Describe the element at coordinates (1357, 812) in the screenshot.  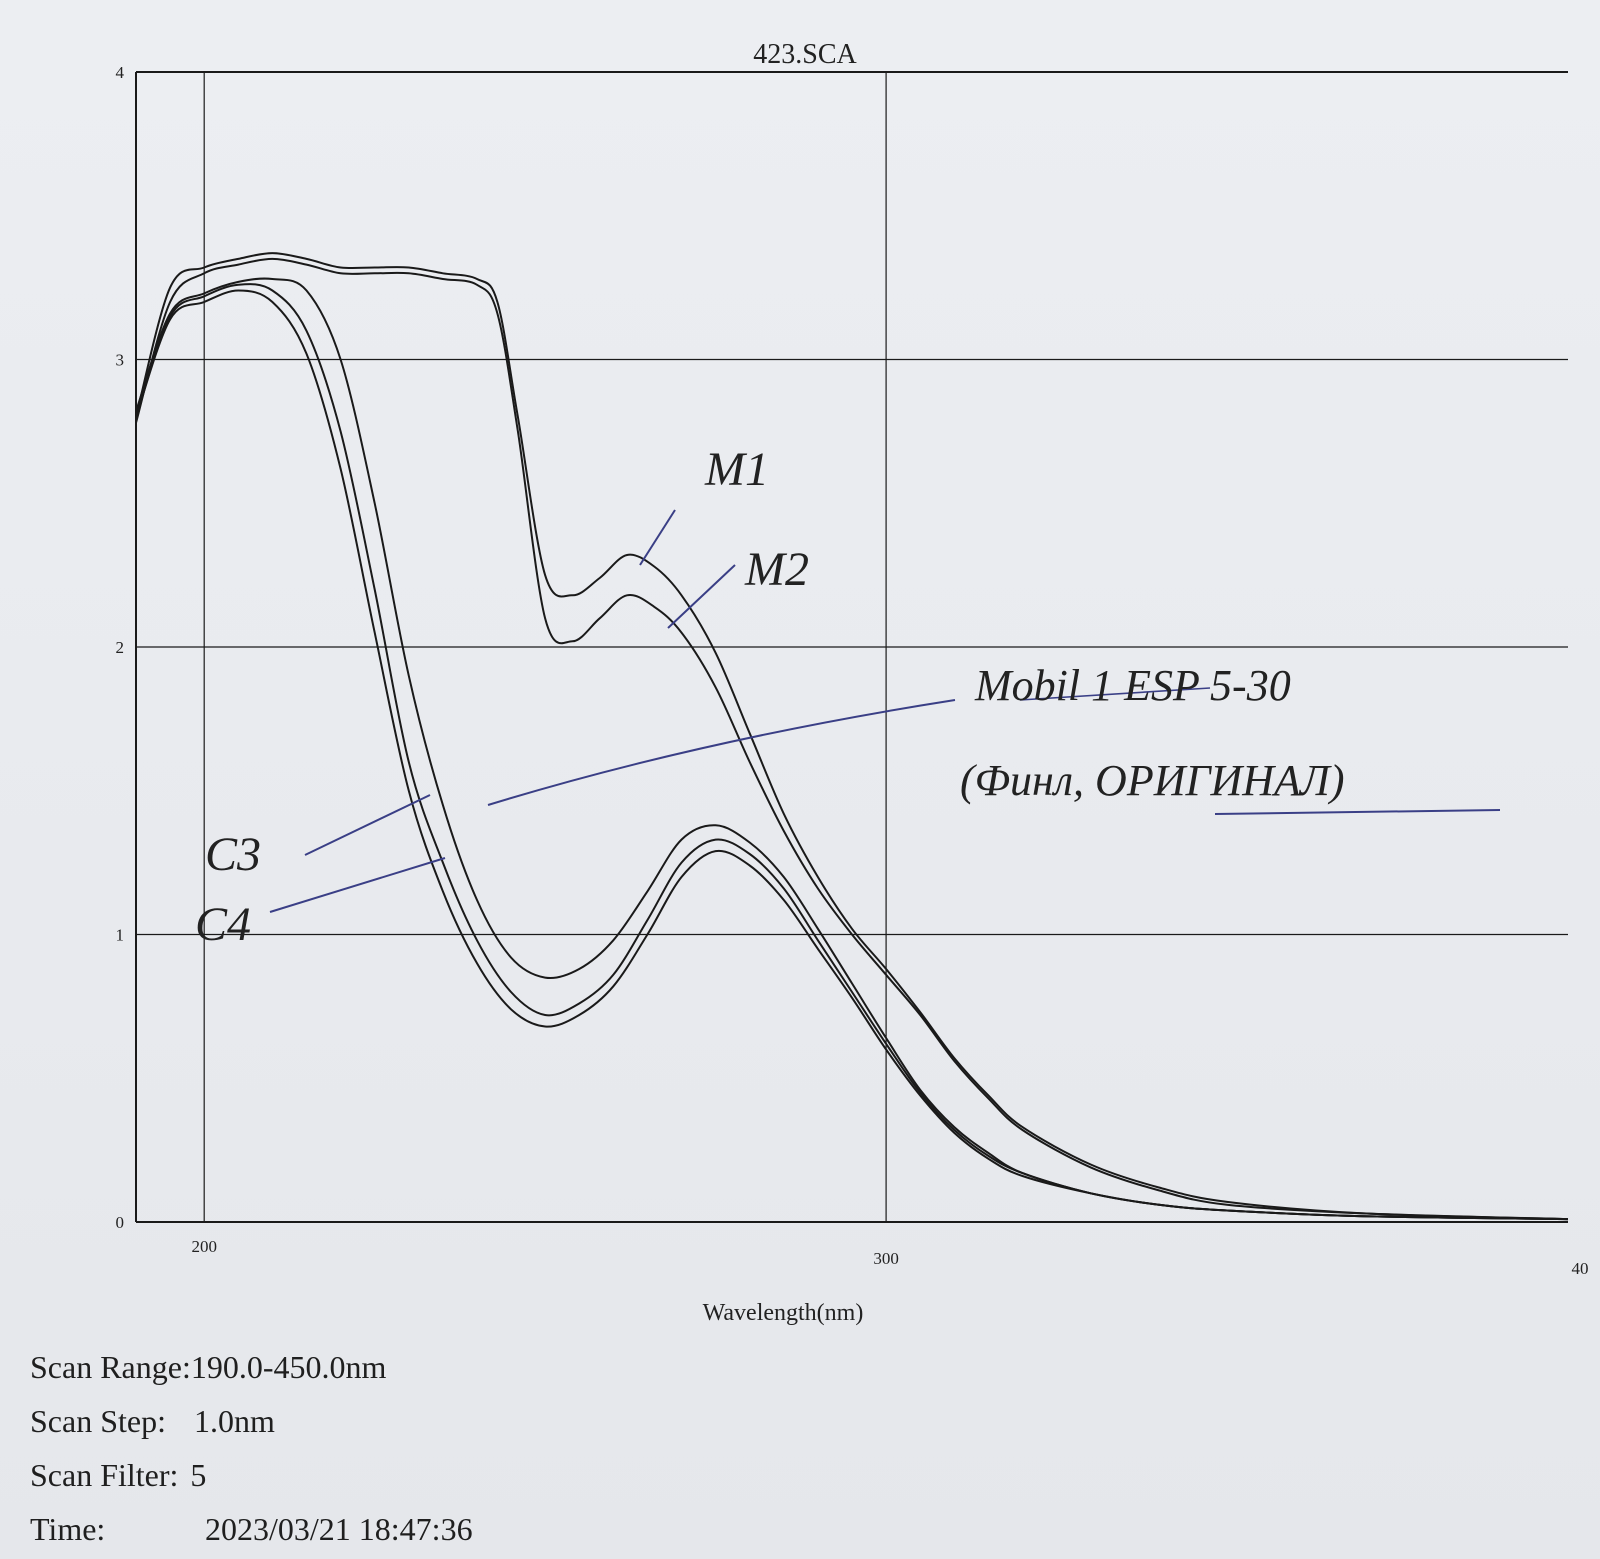
I see `underline` at that location.